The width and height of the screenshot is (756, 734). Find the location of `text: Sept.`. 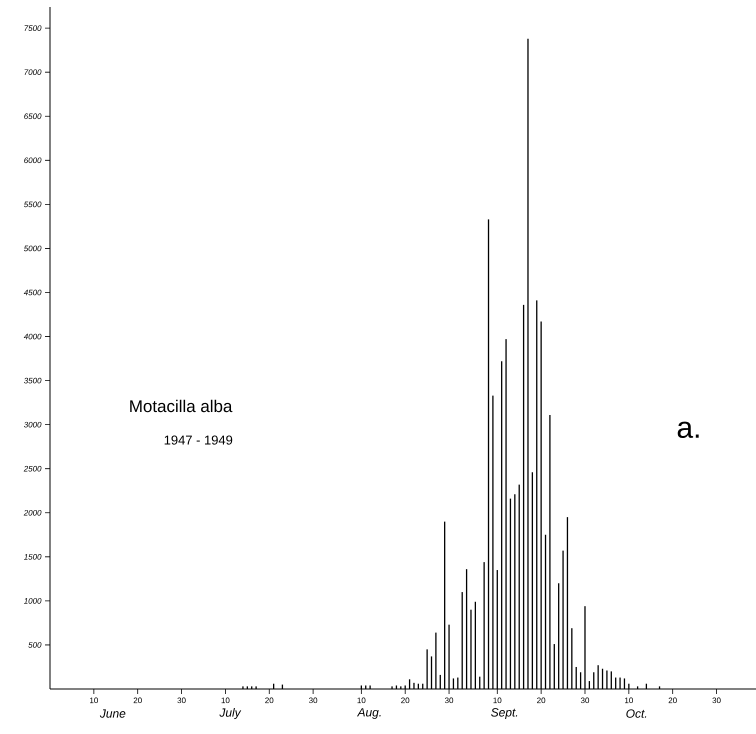

text: Sept. is located at coordinates (504, 713).